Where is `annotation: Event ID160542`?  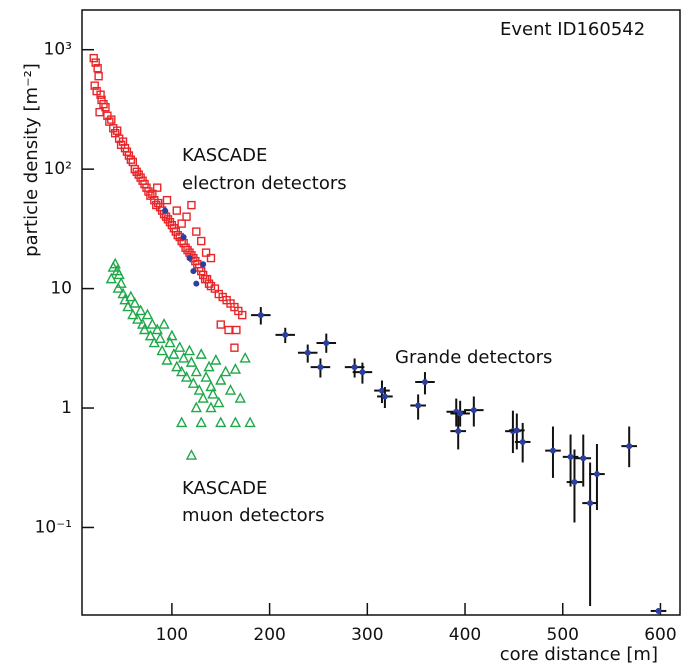
annotation: Event ID160542 is located at coordinates (572, 29).